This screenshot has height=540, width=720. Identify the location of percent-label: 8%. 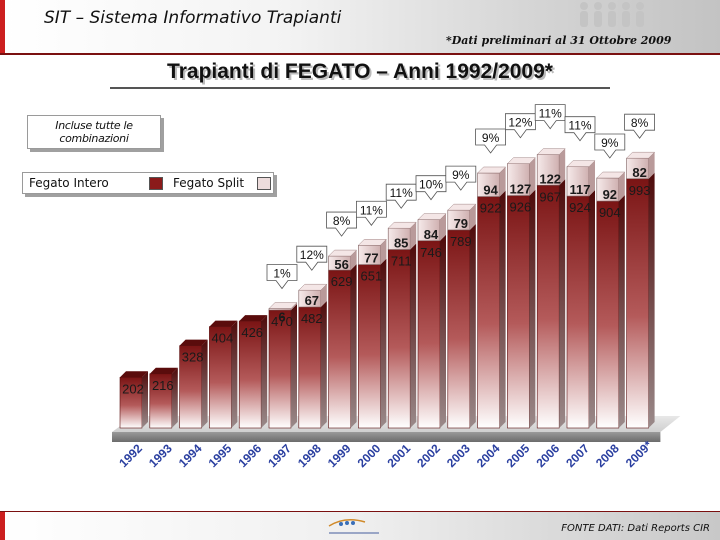
(640, 123).